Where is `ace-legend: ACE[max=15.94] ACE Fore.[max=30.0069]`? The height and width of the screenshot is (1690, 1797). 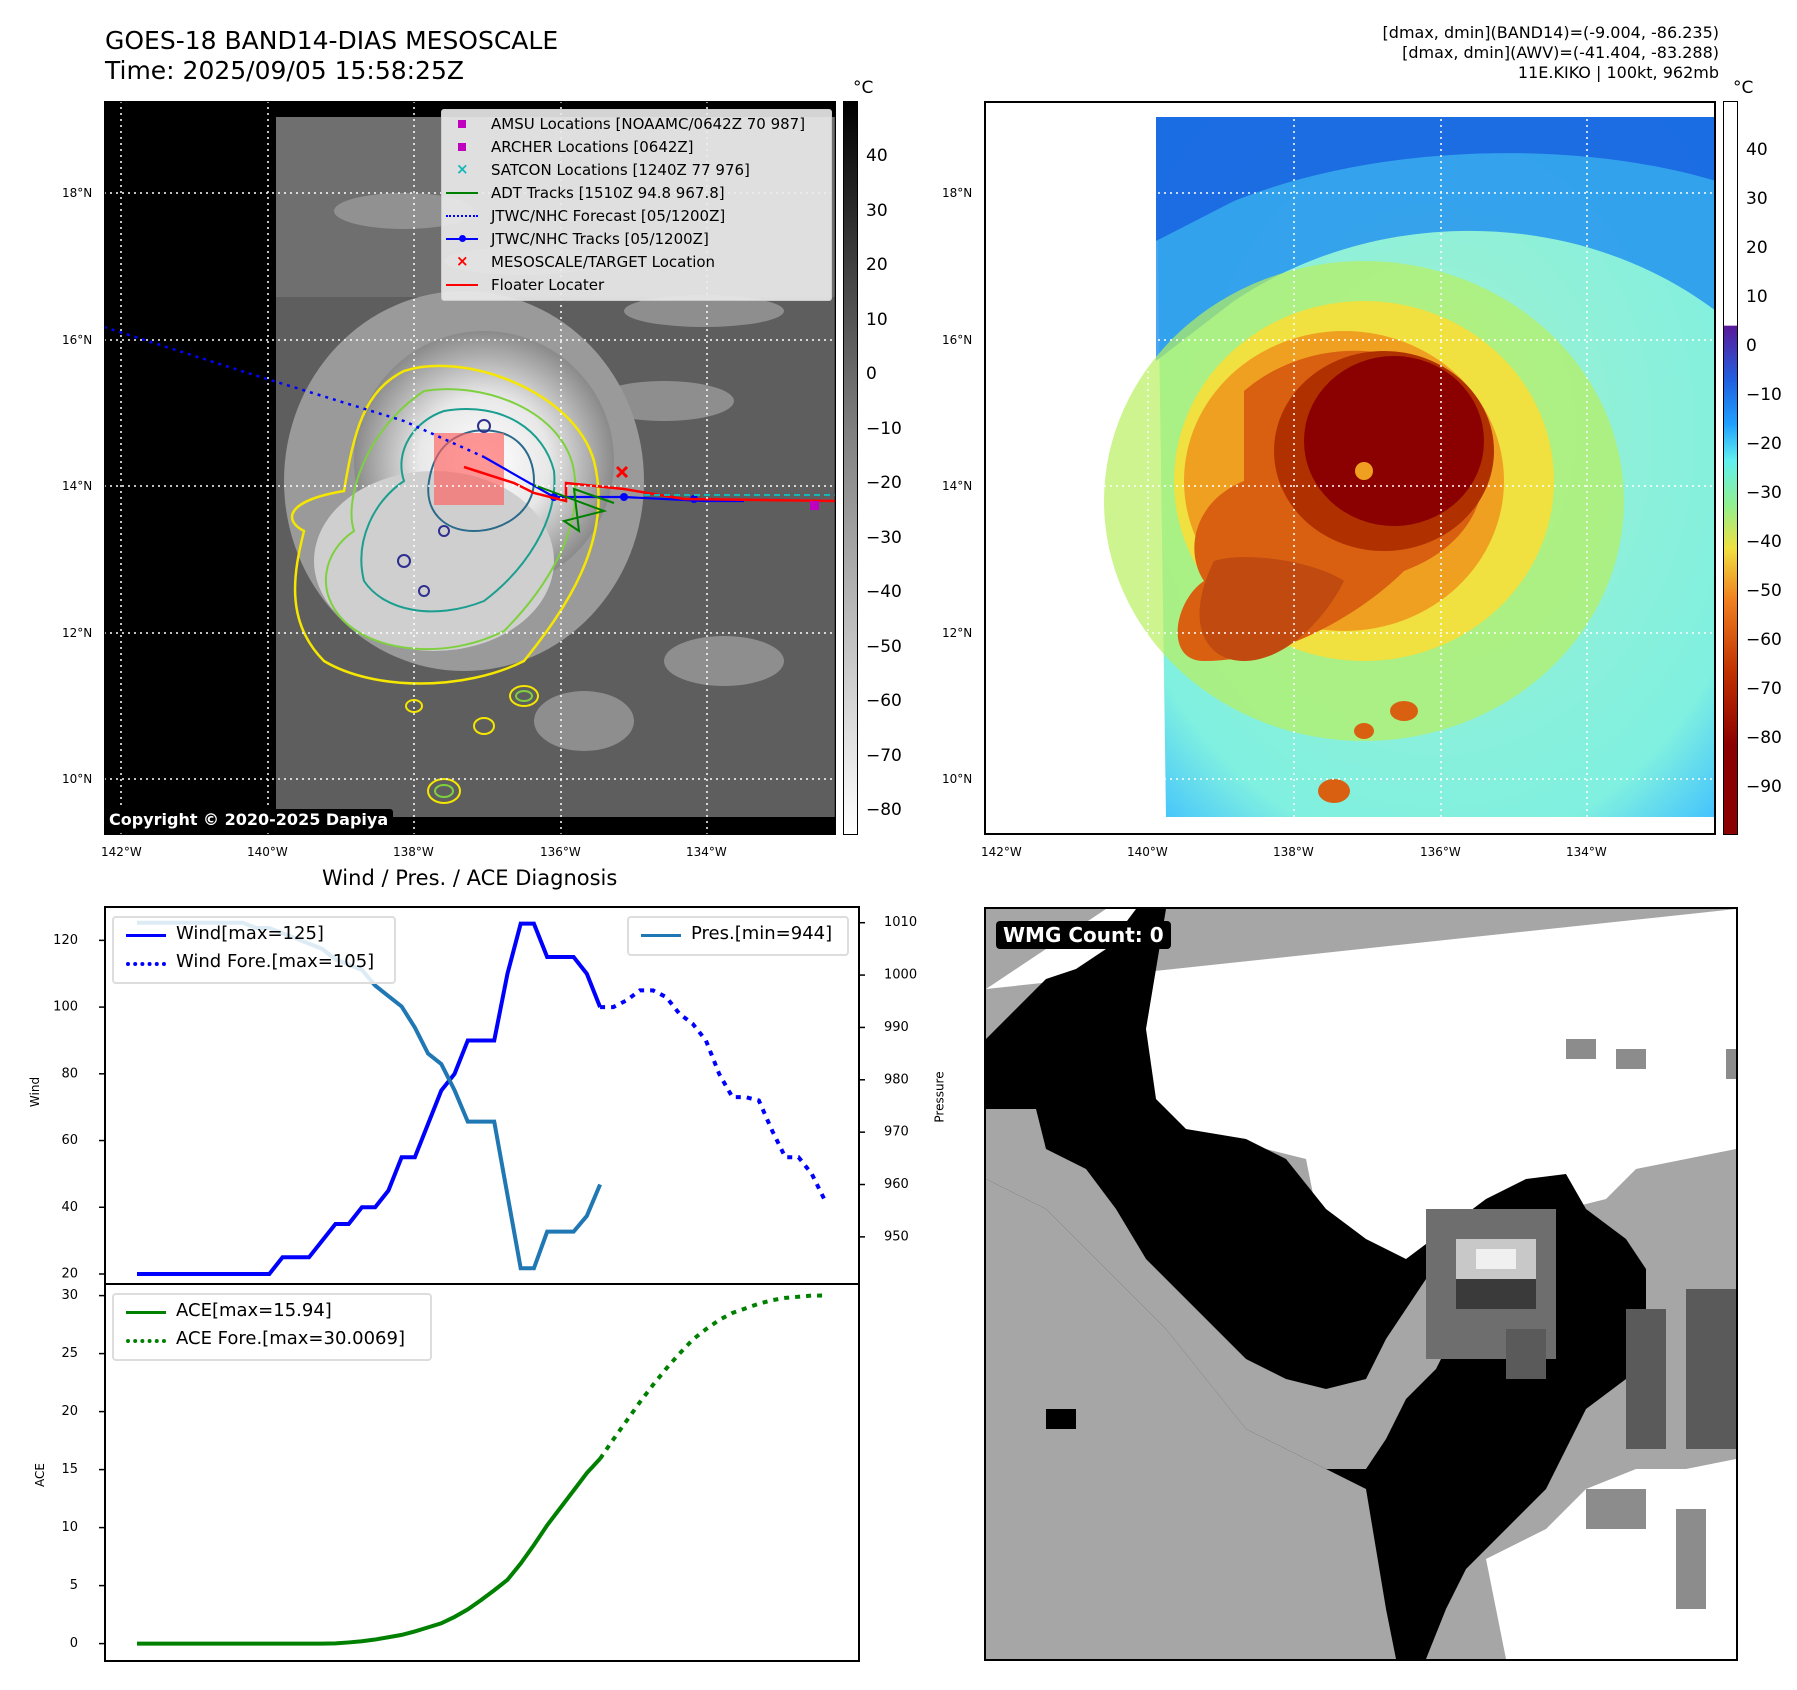 ace-legend: ACE[max=15.94] ACE Fore.[max=30.0069] is located at coordinates (272, 1327).